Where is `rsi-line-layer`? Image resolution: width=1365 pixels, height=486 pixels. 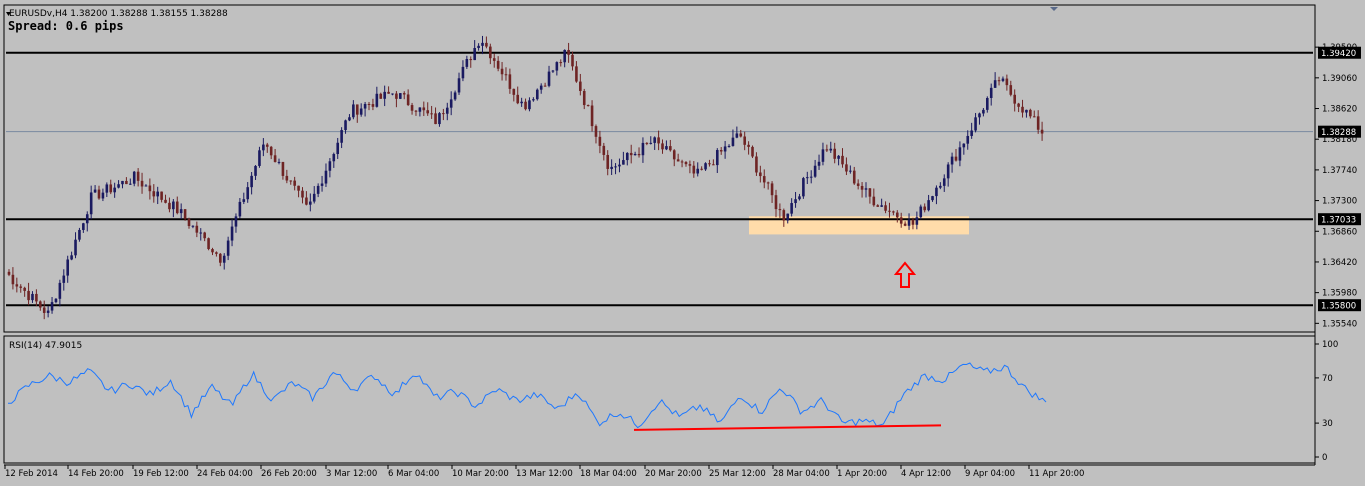
rsi-line-layer is located at coordinates (527, 396).